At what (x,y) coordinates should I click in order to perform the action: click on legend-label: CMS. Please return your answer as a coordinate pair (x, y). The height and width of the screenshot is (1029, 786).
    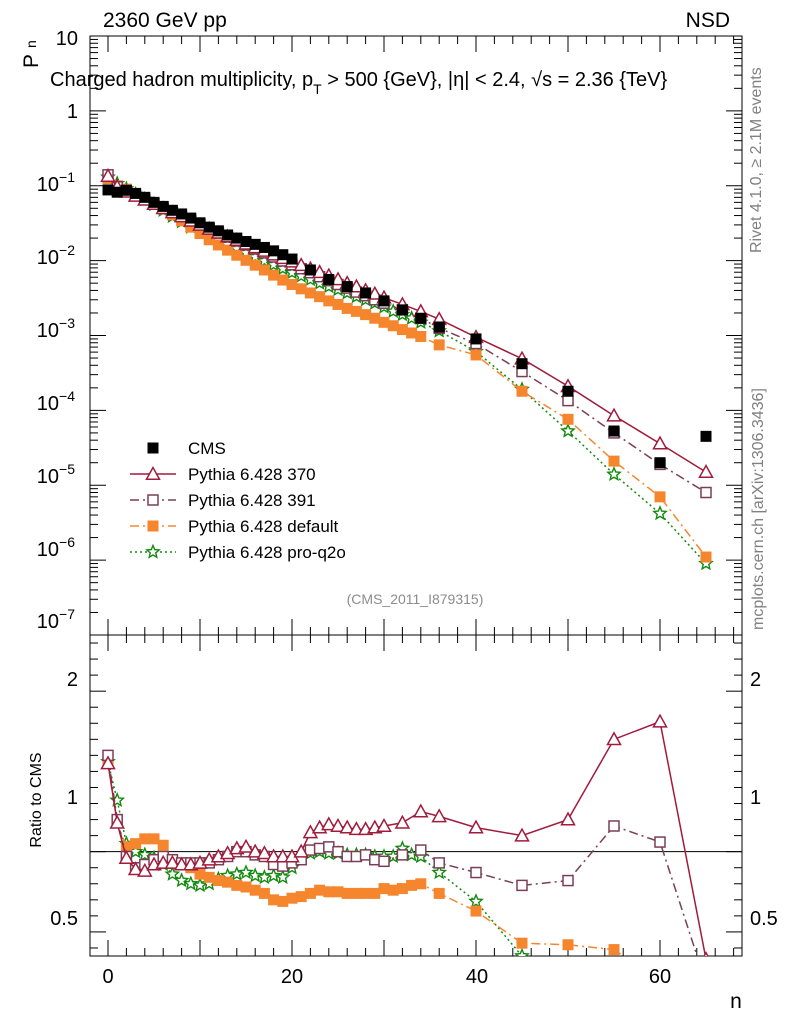
    Looking at the image, I should click on (207, 448).